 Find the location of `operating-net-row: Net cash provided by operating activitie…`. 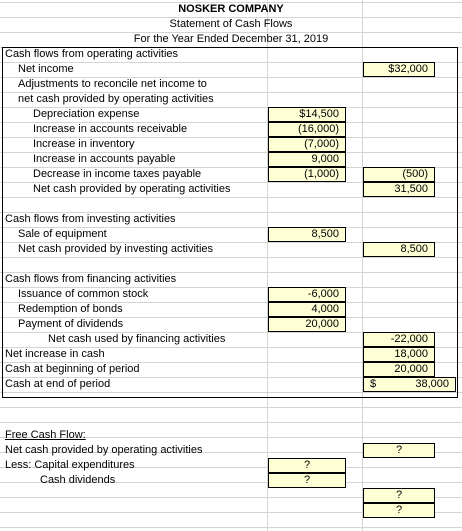

operating-net-row: Net cash provided by operating activitie… is located at coordinates (231, 189).